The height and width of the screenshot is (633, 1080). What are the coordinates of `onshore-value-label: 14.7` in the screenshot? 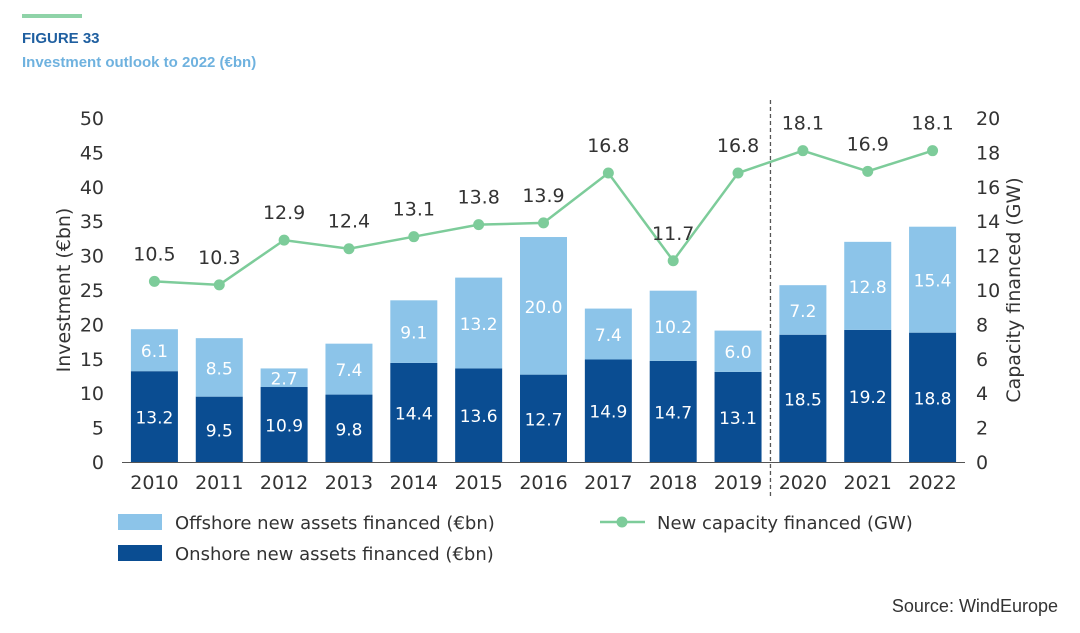 It's located at (673, 413).